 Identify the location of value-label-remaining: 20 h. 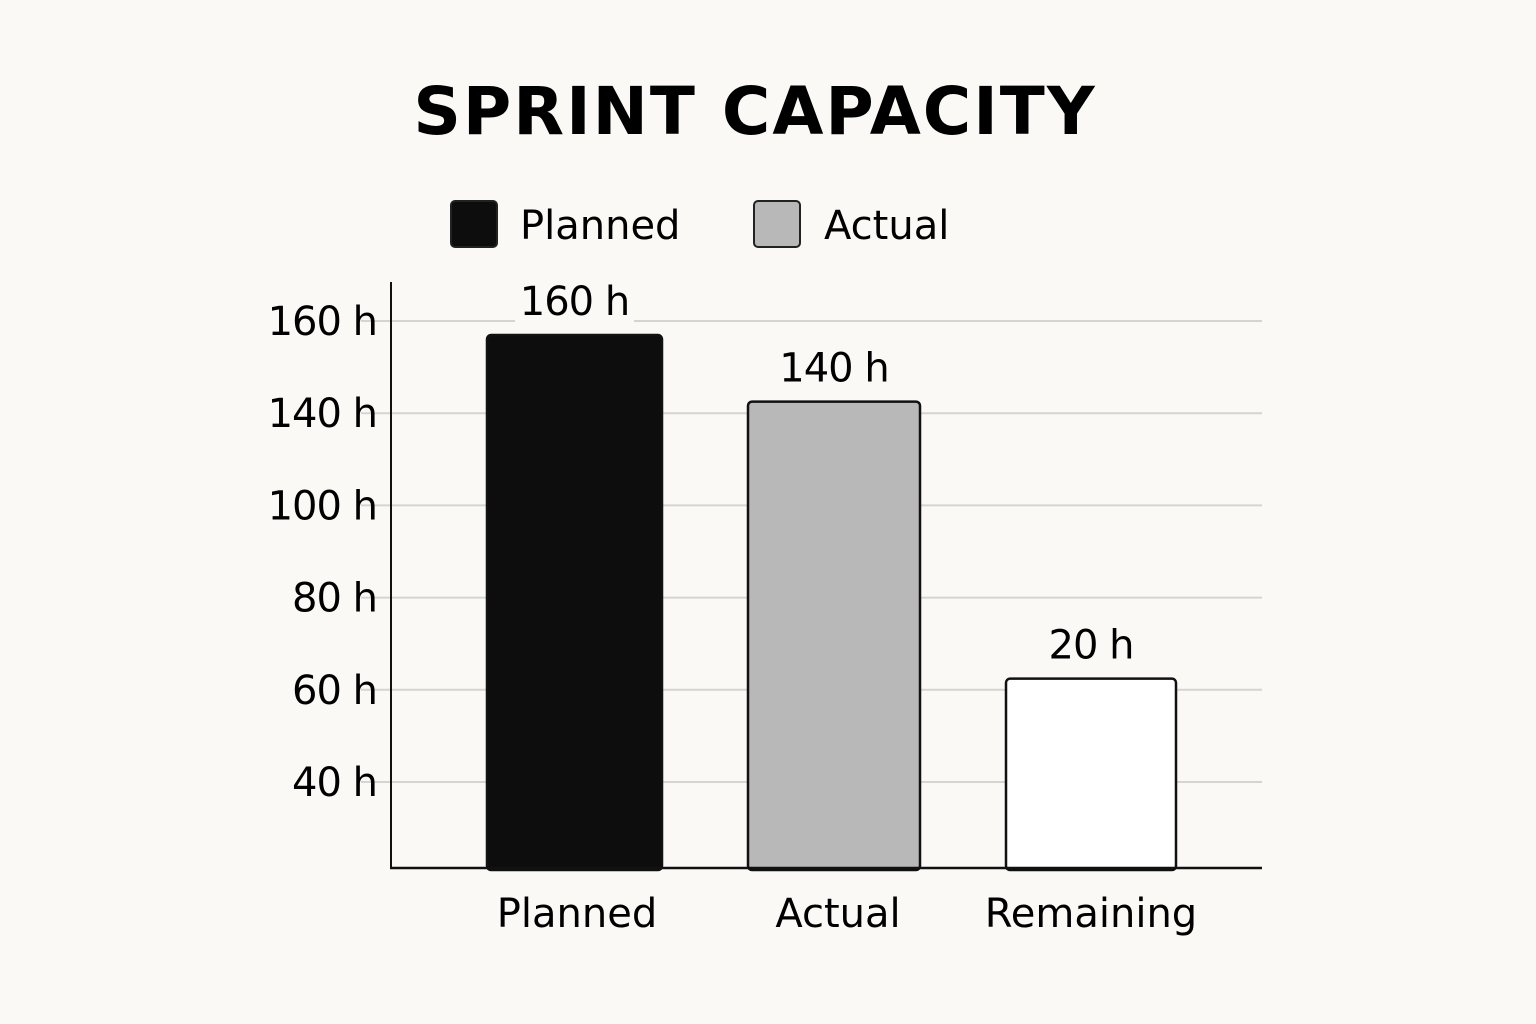
(1091, 646).